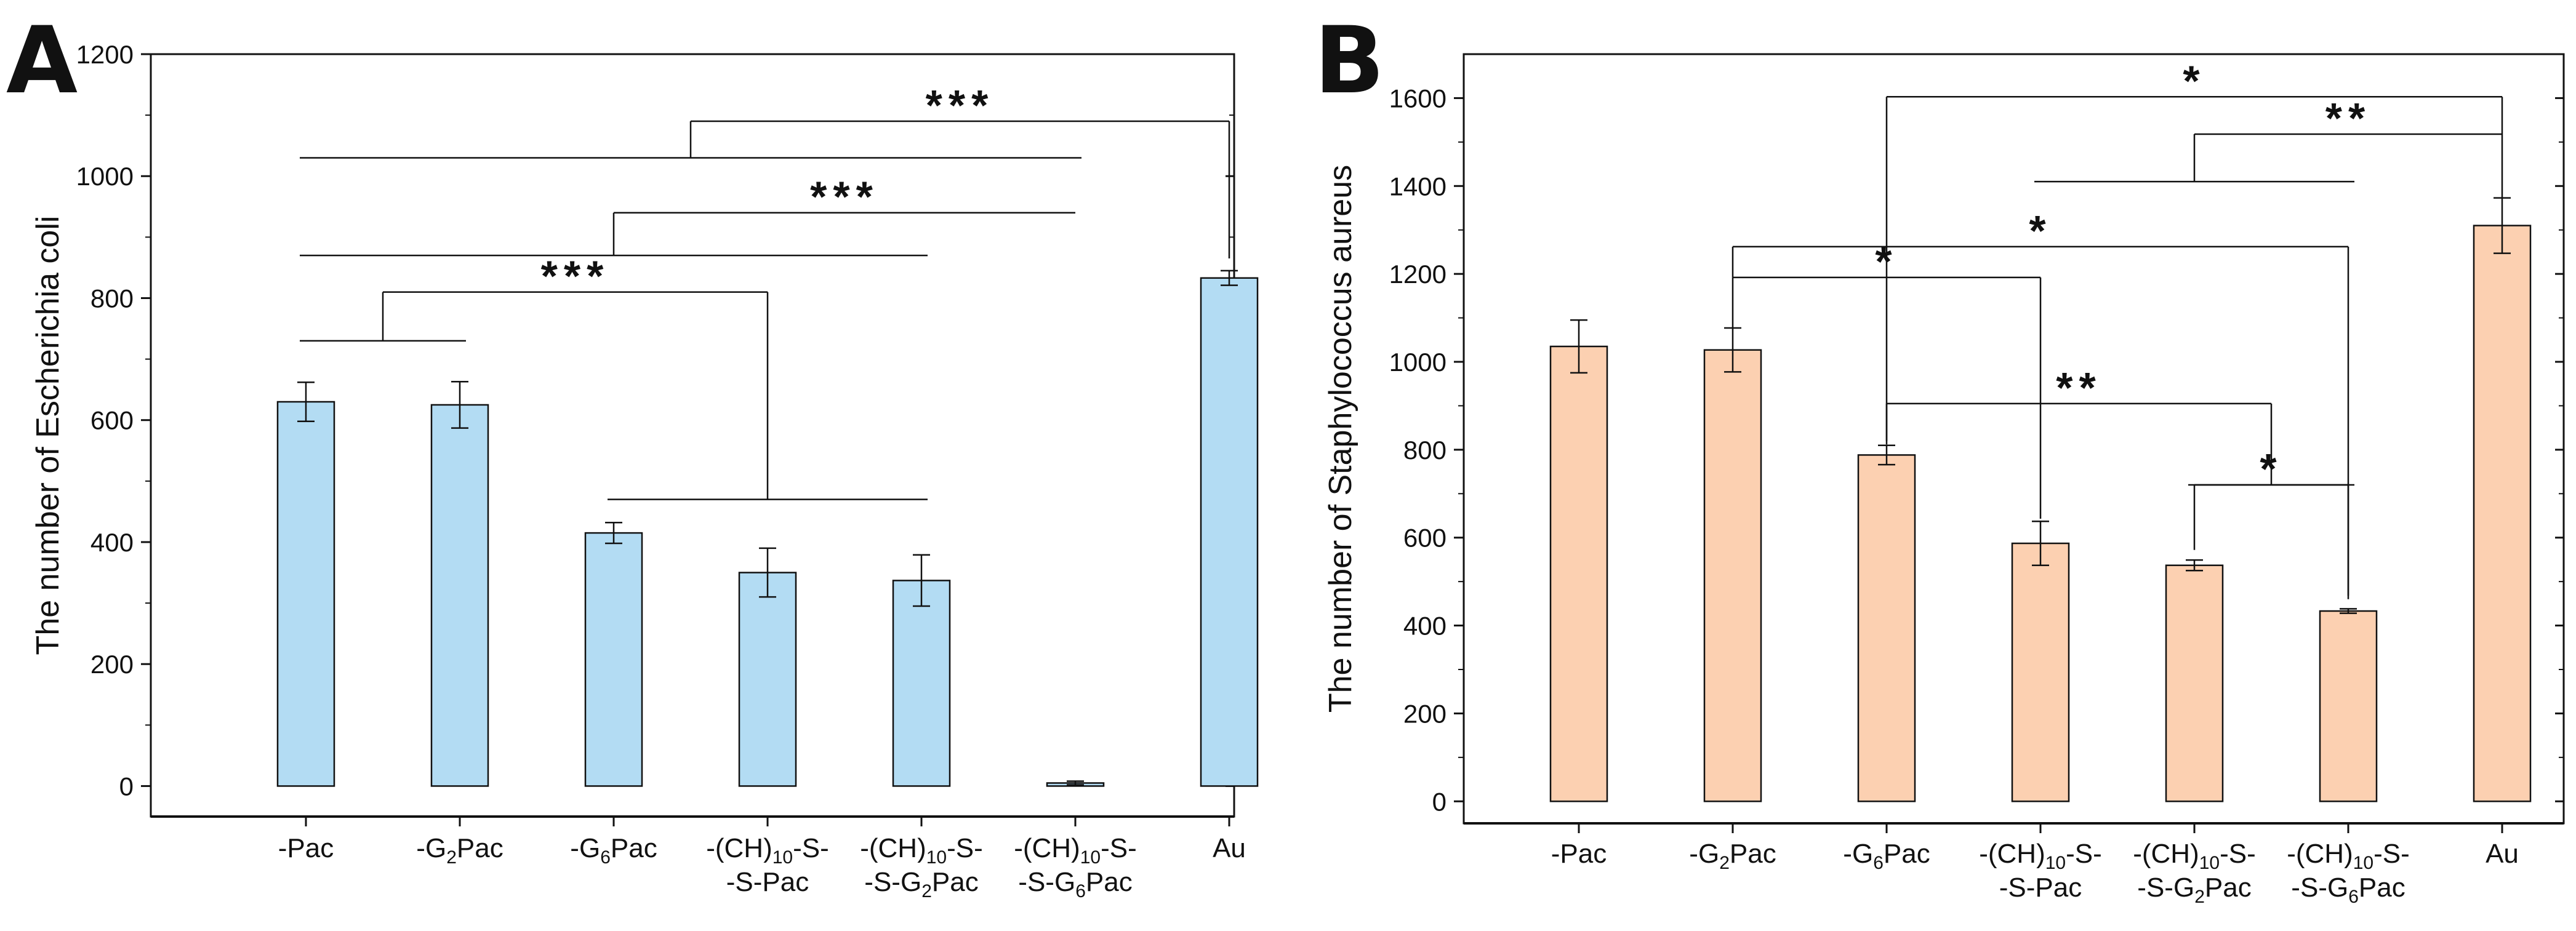 The width and height of the screenshot is (2576, 931). What do you see at coordinates (1349, 60) in the screenshot?
I see `panel-letter: B` at bounding box center [1349, 60].